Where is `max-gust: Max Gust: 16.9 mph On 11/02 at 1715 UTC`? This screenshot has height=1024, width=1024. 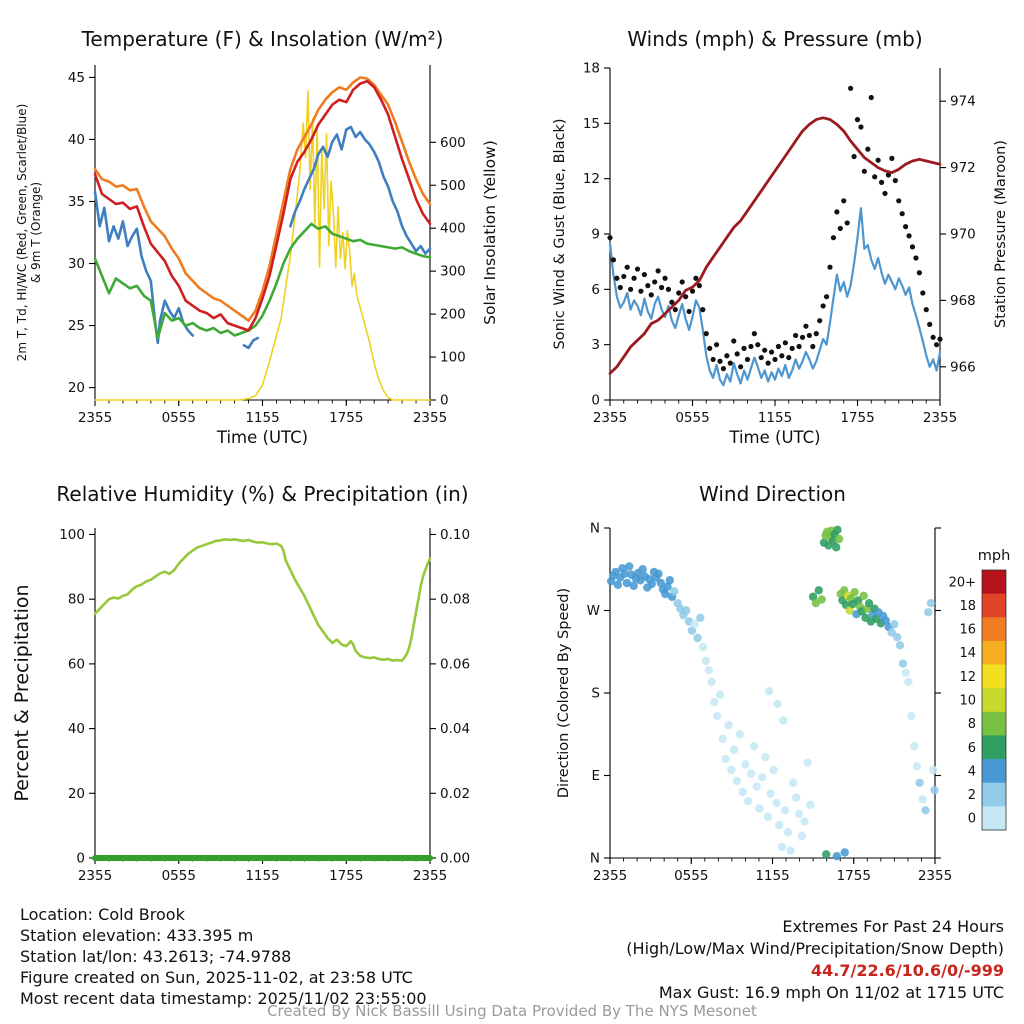 max-gust: Max Gust: 16.9 mph On 11/02 at 1715 UTC is located at coordinates (831, 992).